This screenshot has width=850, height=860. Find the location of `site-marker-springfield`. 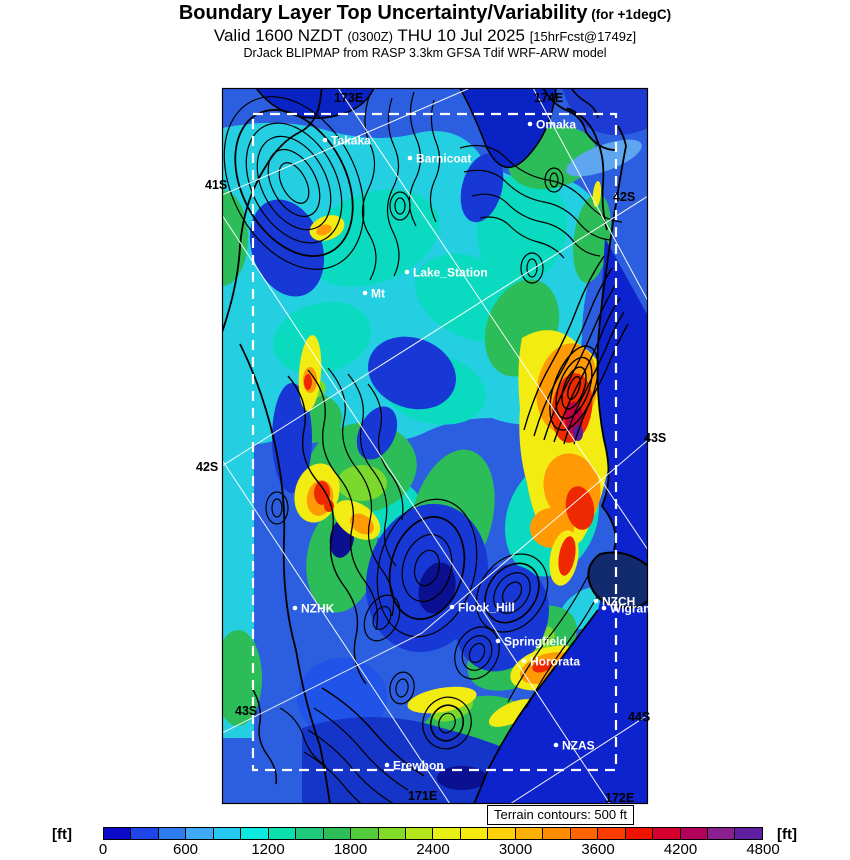

site-marker-springfield is located at coordinates (498, 641).